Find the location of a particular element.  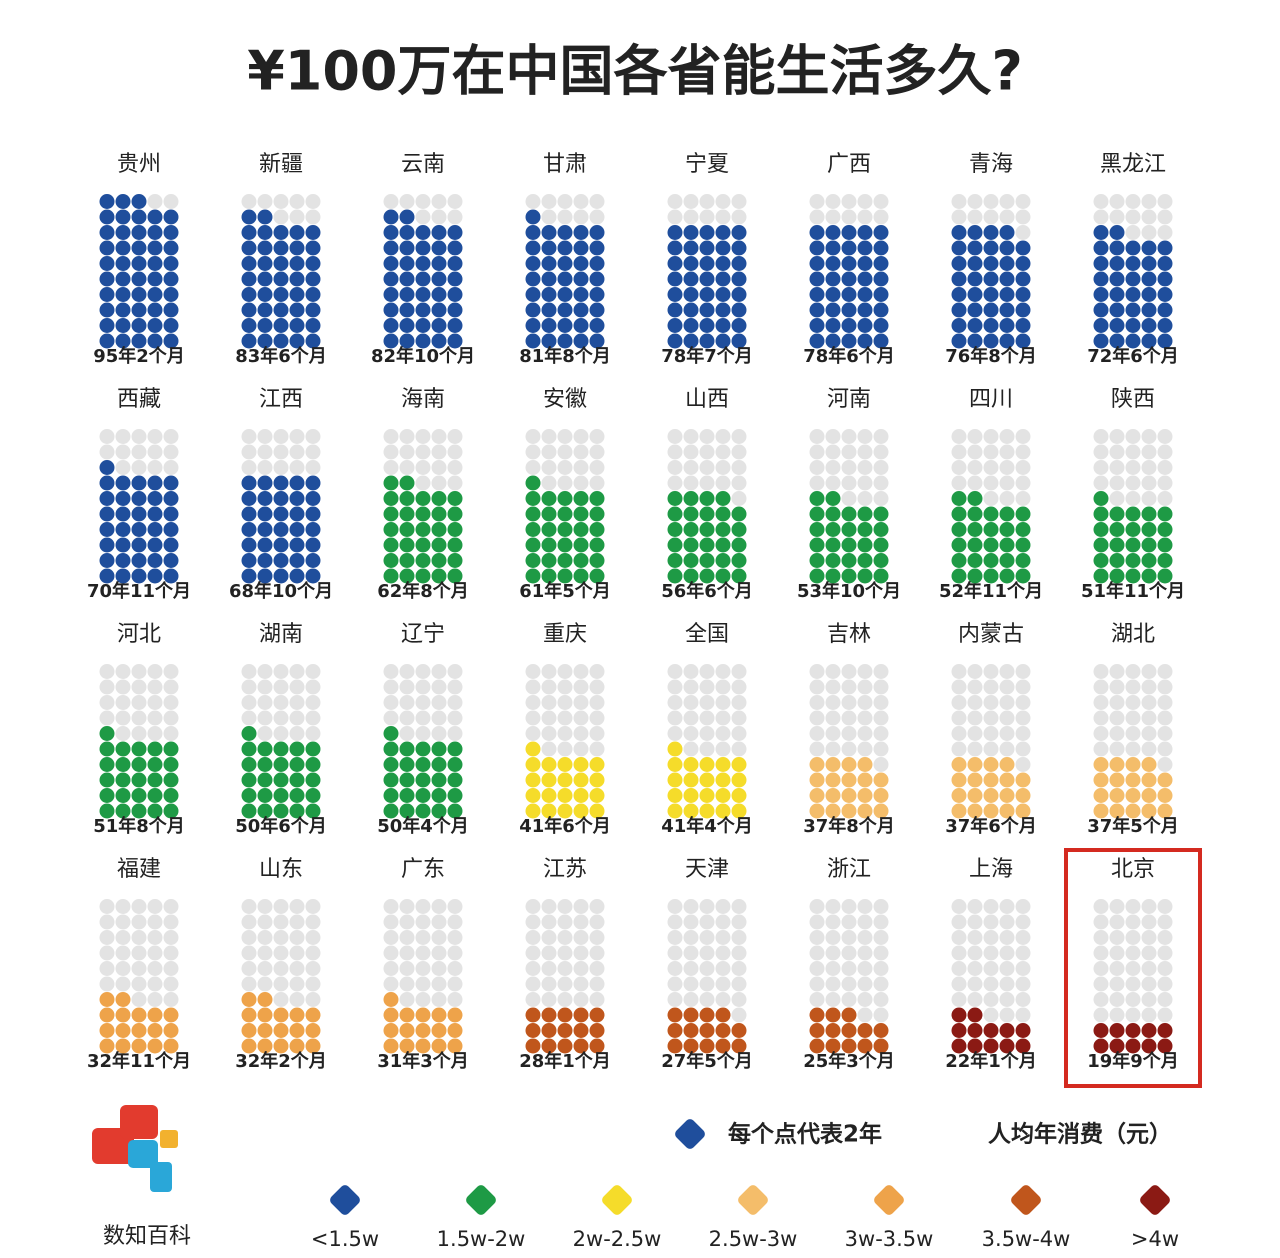

legend-swatch is located at coordinates (889, 1200).